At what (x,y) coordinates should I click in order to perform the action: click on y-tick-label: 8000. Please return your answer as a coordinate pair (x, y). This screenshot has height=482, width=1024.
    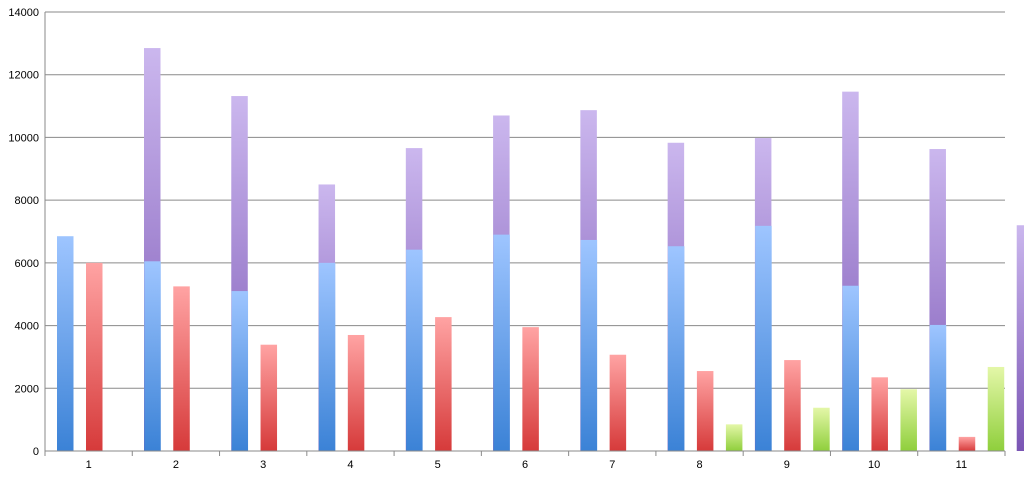
    Looking at the image, I should click on (27, 201).